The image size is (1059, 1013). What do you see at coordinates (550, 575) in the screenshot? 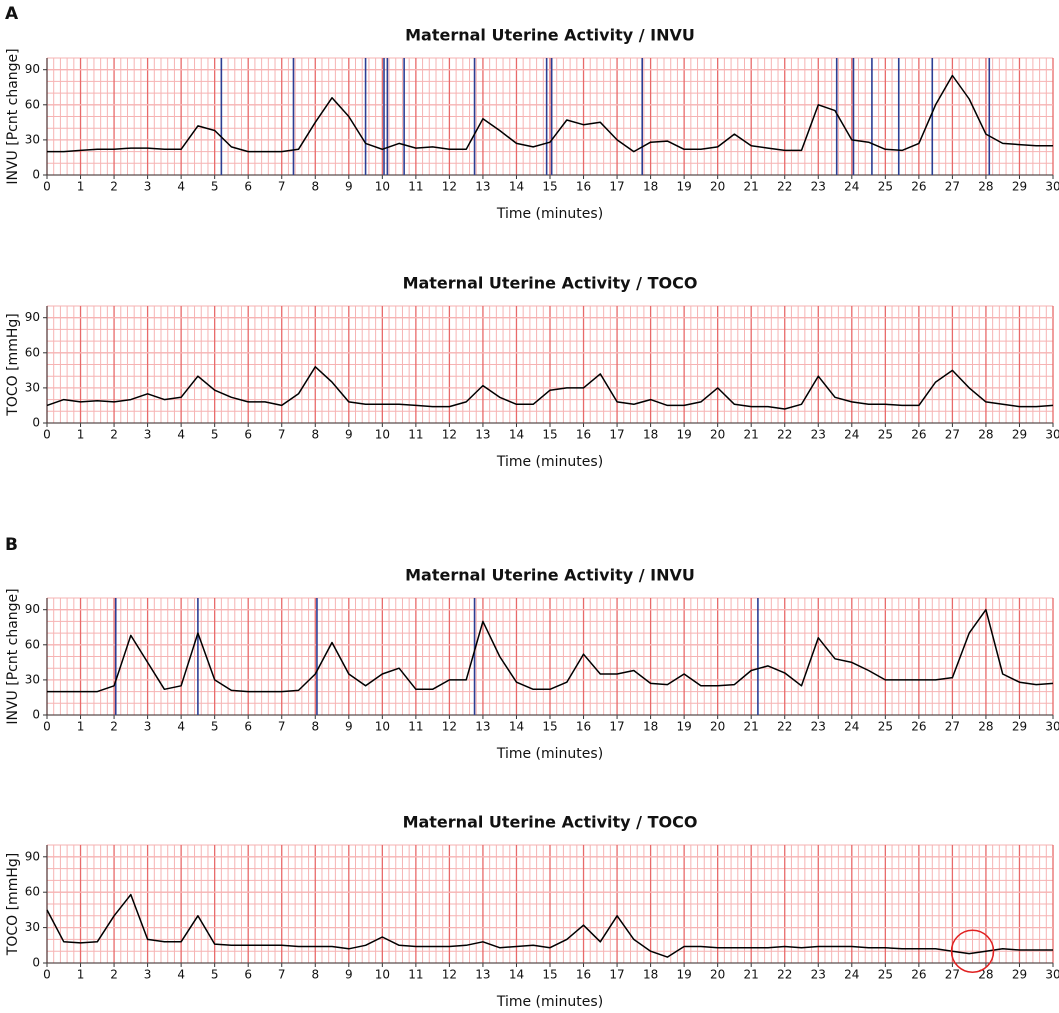
I see `chart-title: Maternal Uterine Activity / INVU` at bounding box center [550, 575].